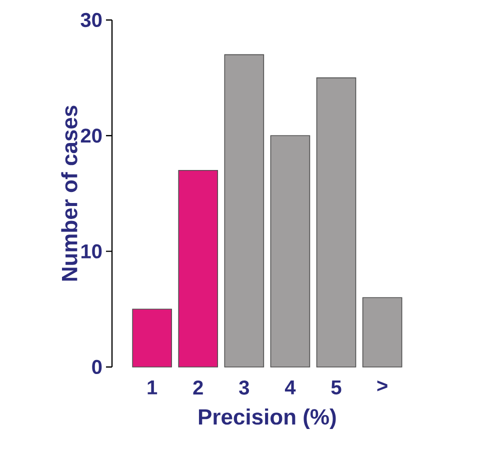 Image resolution: width=479 pixels, height=465 pixels. Describe the element at coordinates (198, 387) in the screenshot. I see `x-tick-label: 2` at that location.